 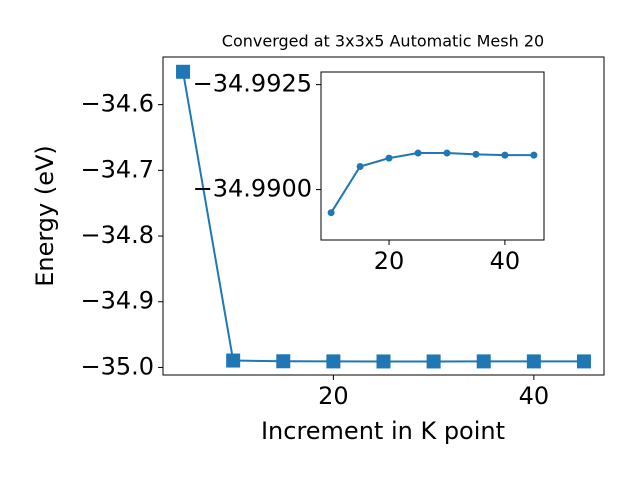 What do you see at coordinates (252, 84) in the screenshot?
I see `y-tick-label: −34.9925` at bounding box center [252, 84].